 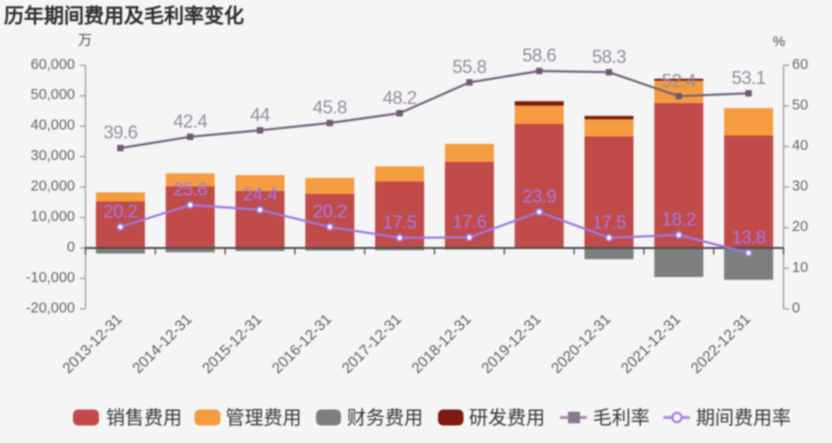 What do you see at coordinates (679, 80) in the screenshot?
I see `svg-text: 52.4` at bounding box center [679, 80].